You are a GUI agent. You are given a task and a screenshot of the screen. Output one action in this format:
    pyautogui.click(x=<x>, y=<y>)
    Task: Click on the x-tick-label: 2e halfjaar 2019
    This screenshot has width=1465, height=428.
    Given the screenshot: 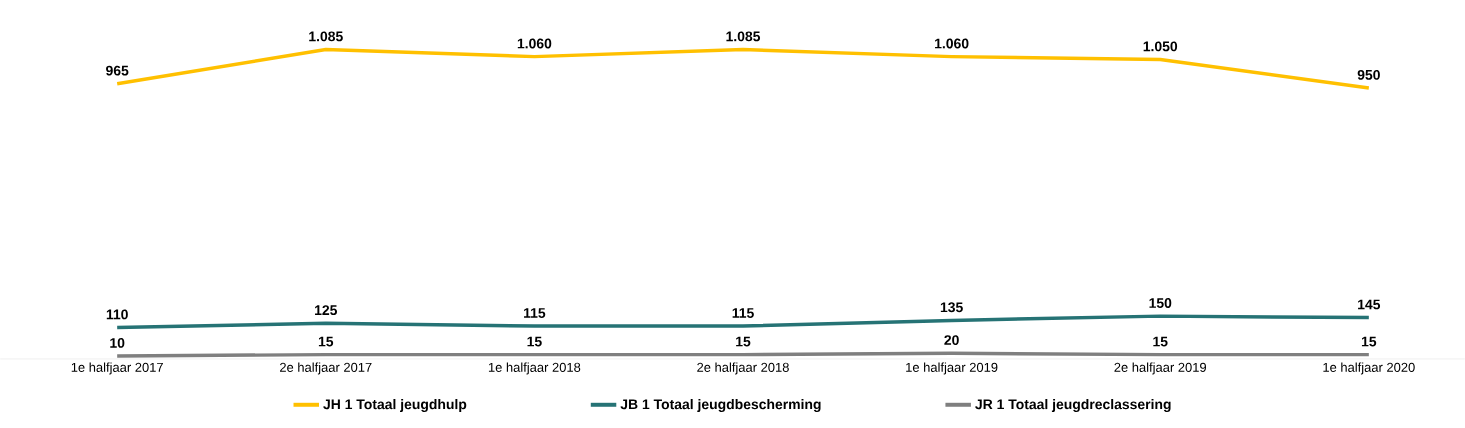 What is the action you would take?
    pyautogui.click(x=1160, y=368)
    